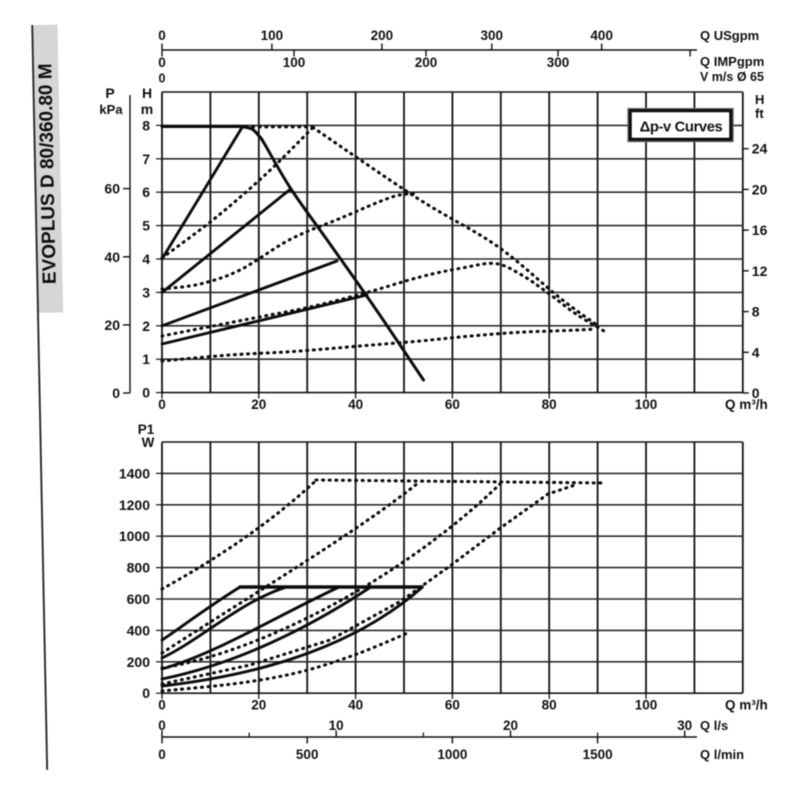 This screenshot has height=800, width=800. Describe the element at coordinates (146, 429) in the screenshot. I see `svg-text: P1` at that location.